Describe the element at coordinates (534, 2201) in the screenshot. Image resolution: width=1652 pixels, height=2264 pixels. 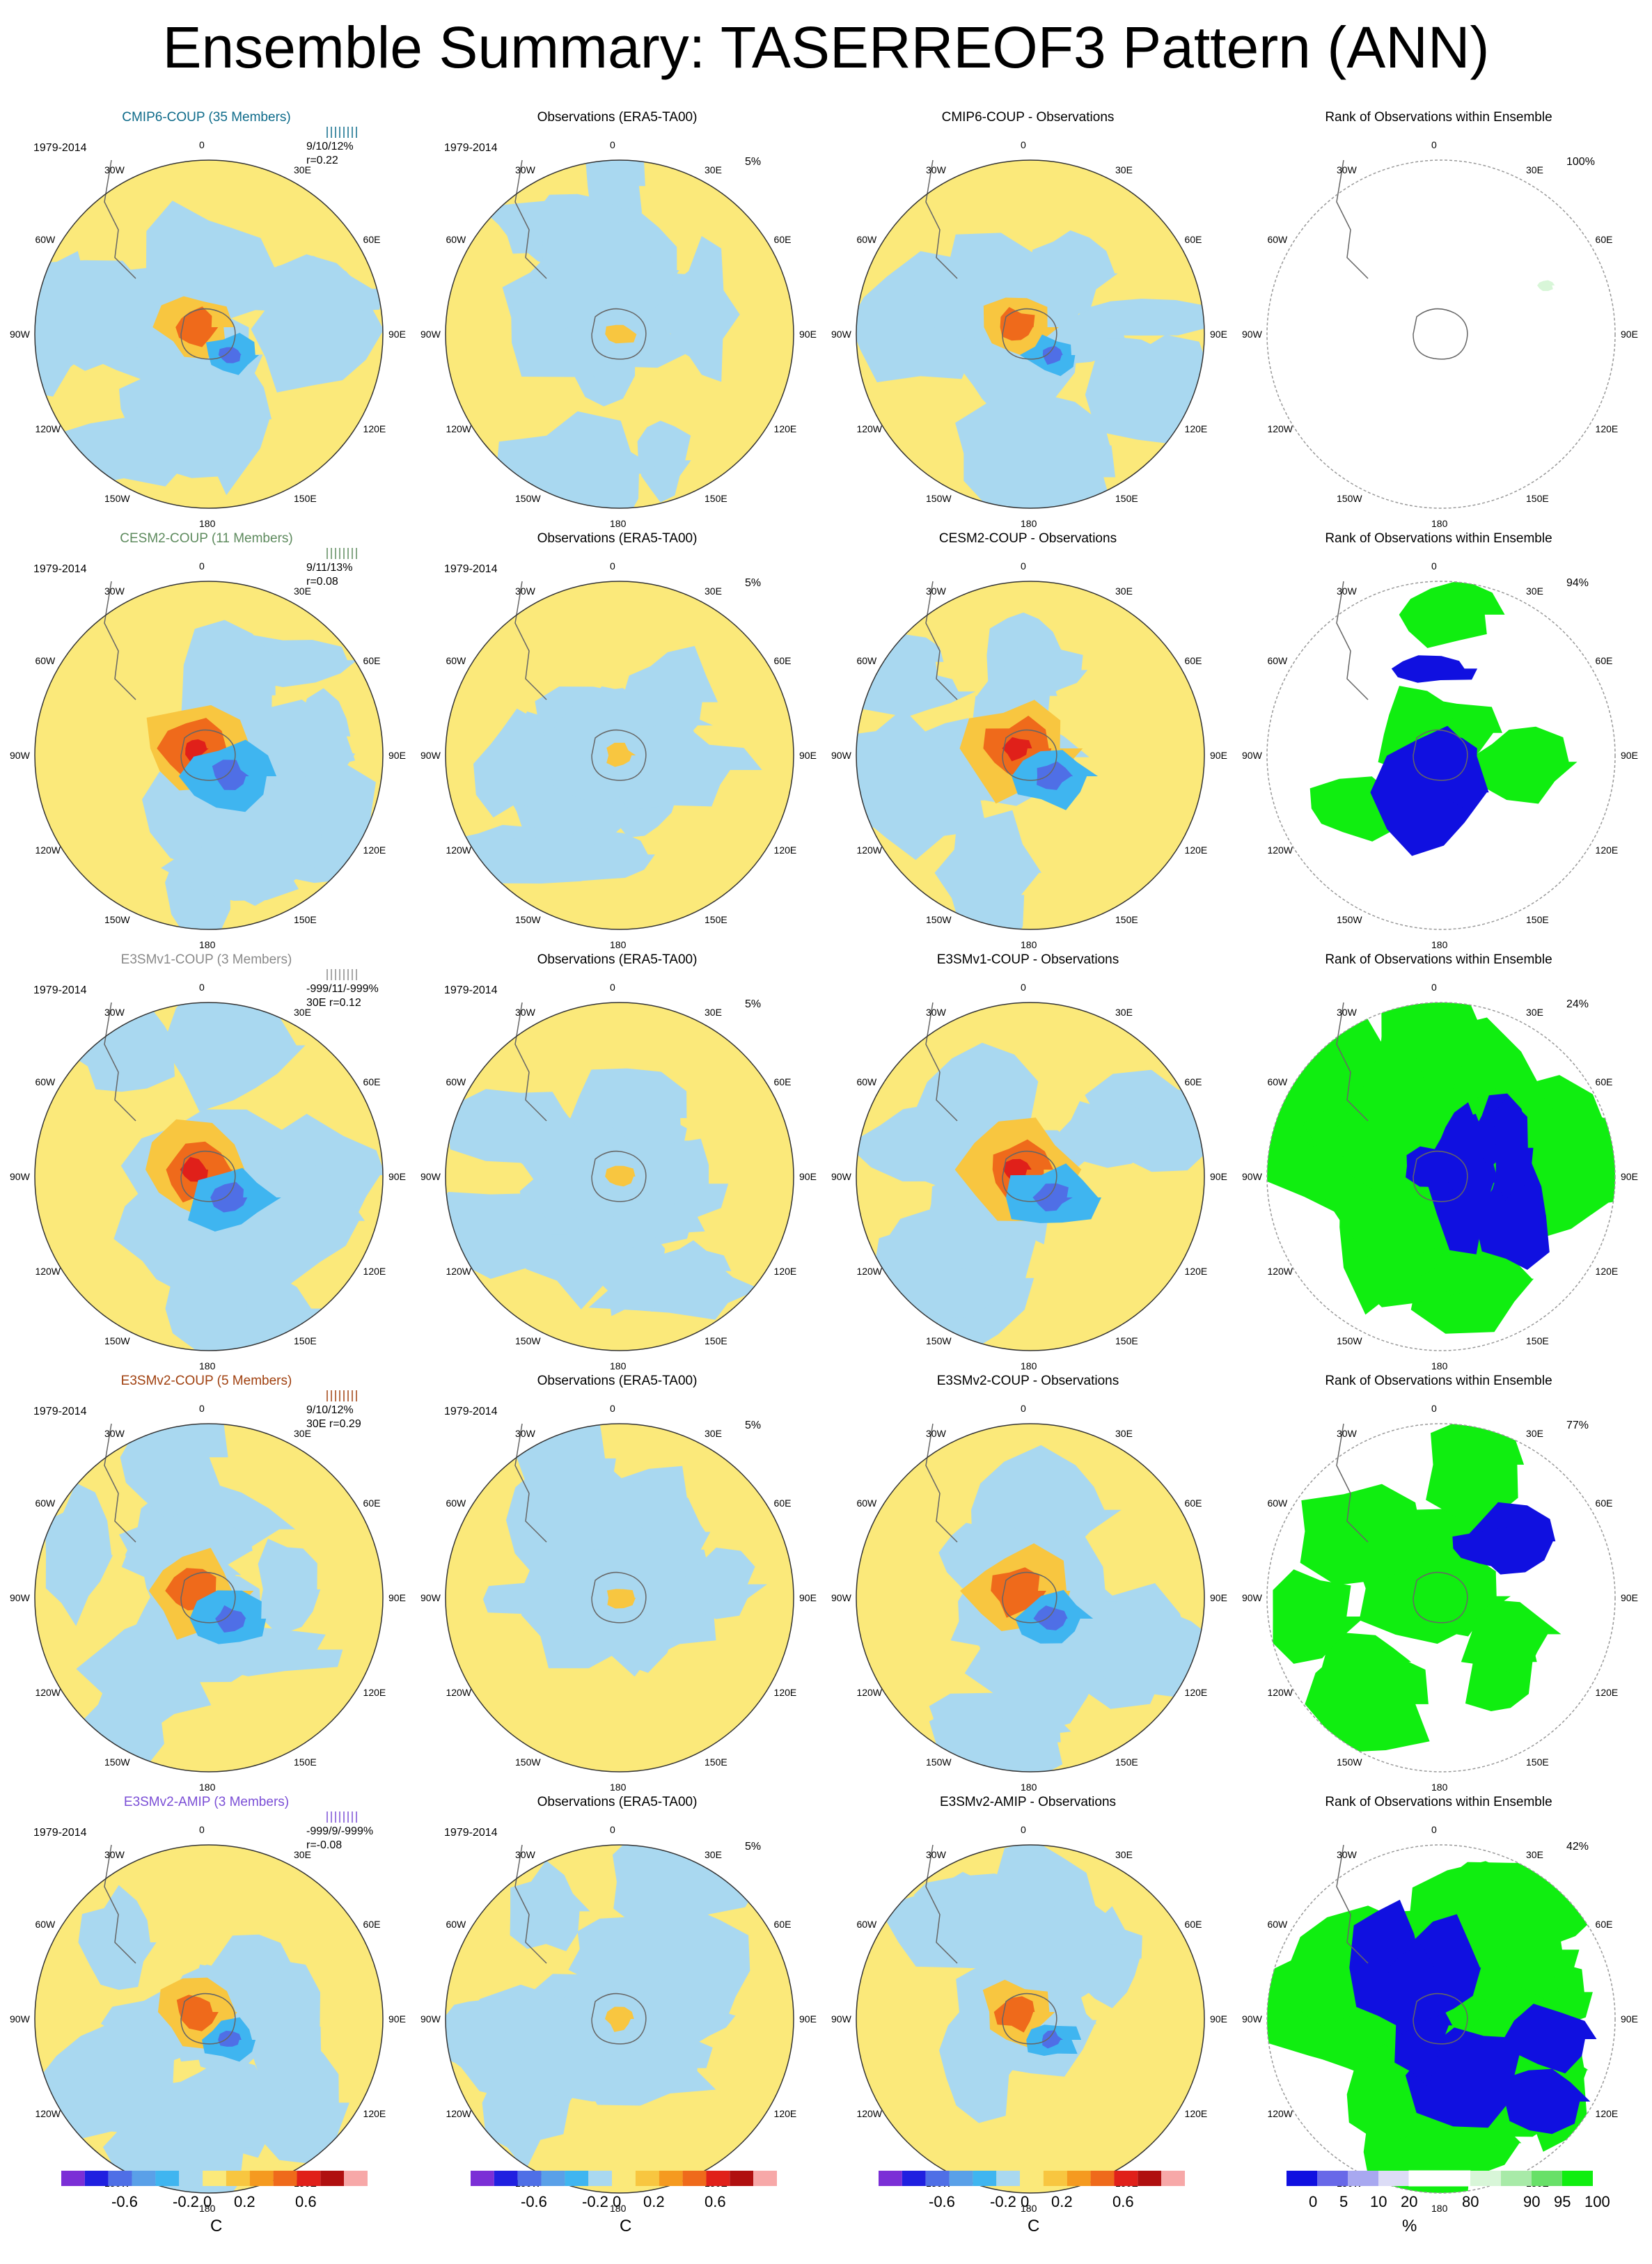
I see `colorbar-tick-label: -0.6` at that location.